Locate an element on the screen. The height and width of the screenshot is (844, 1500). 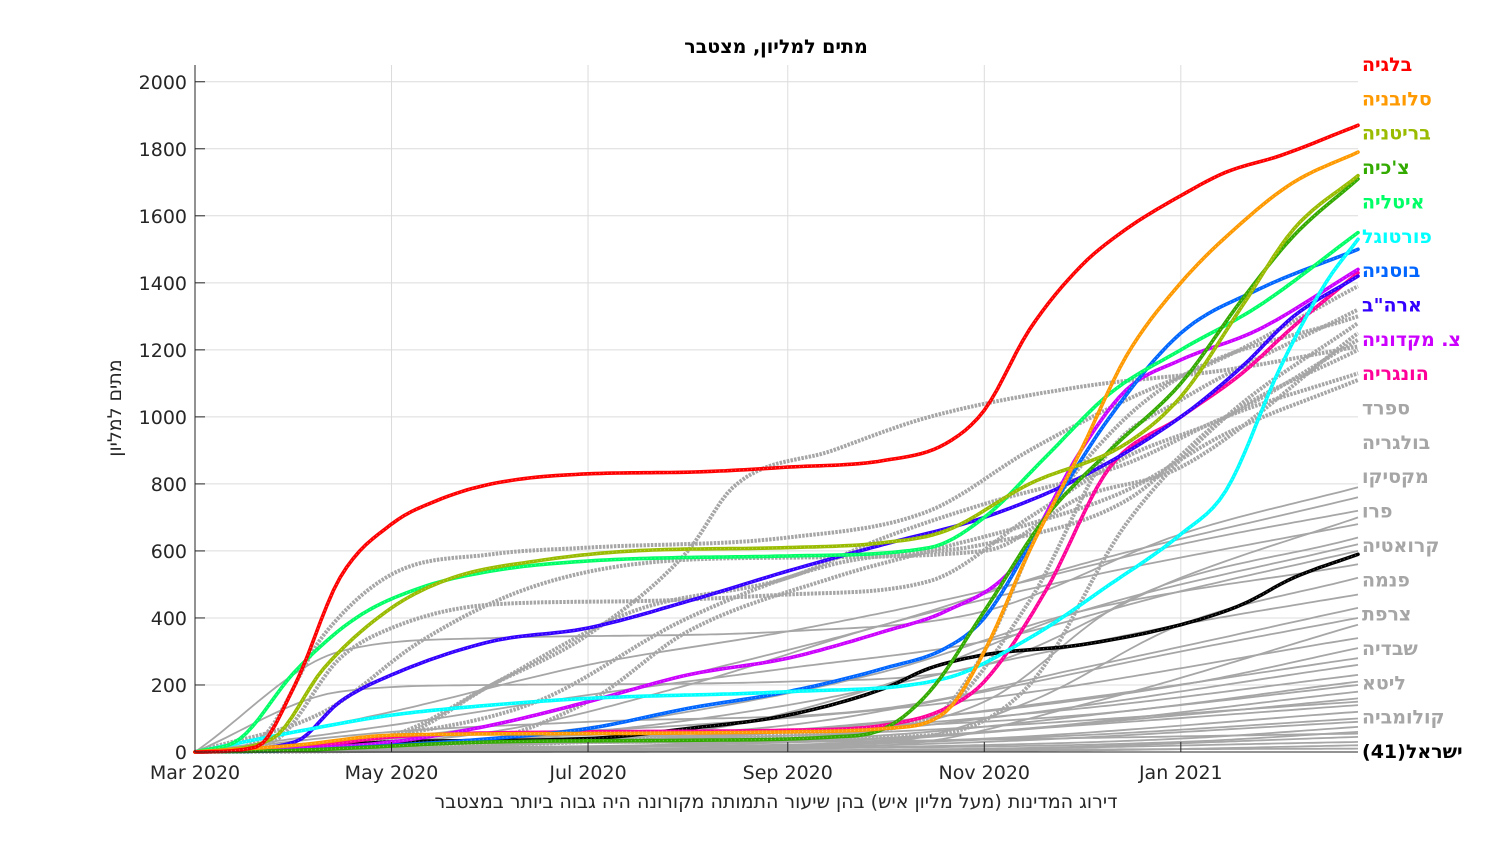
legend-label: ליטא is located at coordinates (1384, 683).